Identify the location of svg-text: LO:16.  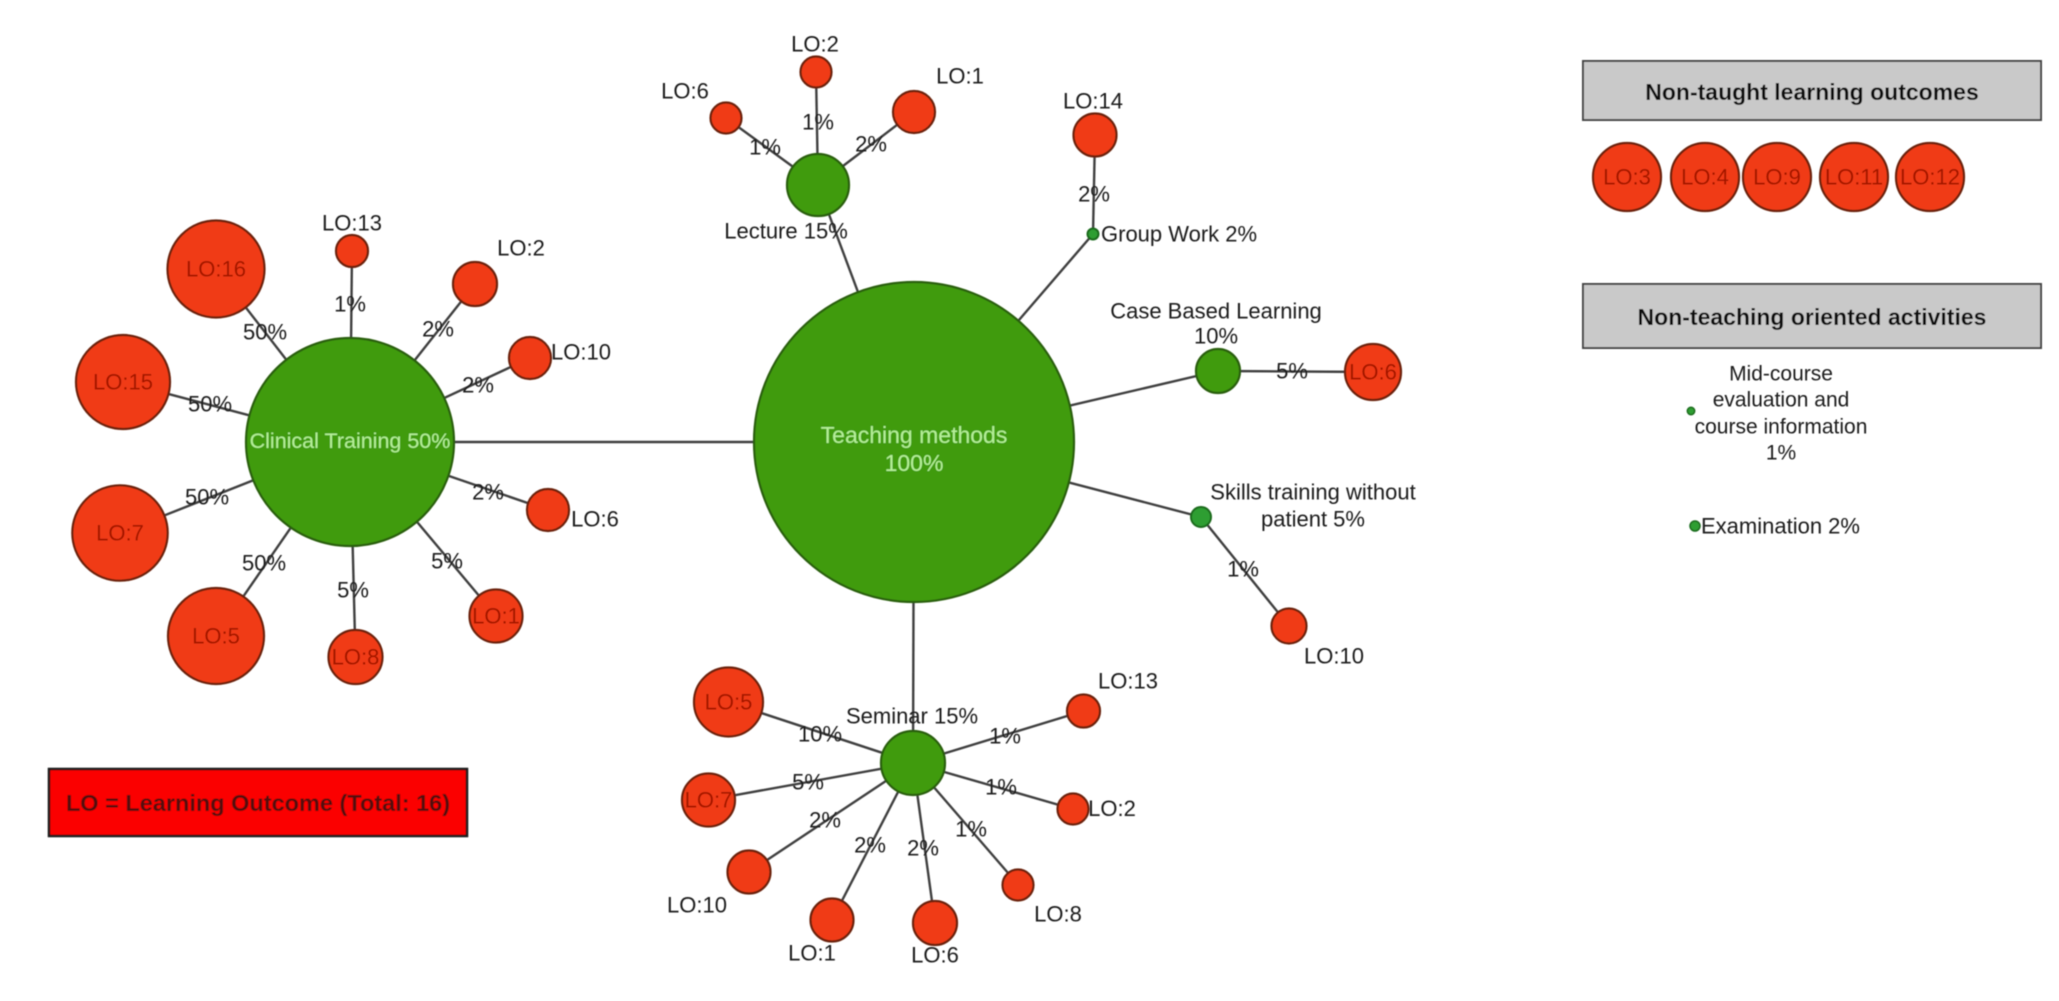
(216, 269).